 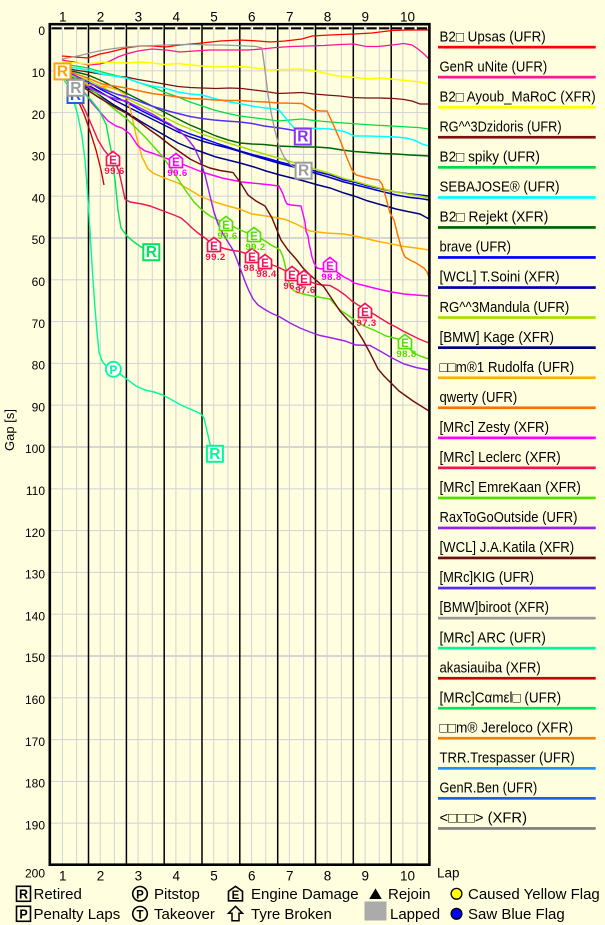 I want to click on svg-text: [MRc]Cαmεl□ (UFR), so click(x=501, y=698).